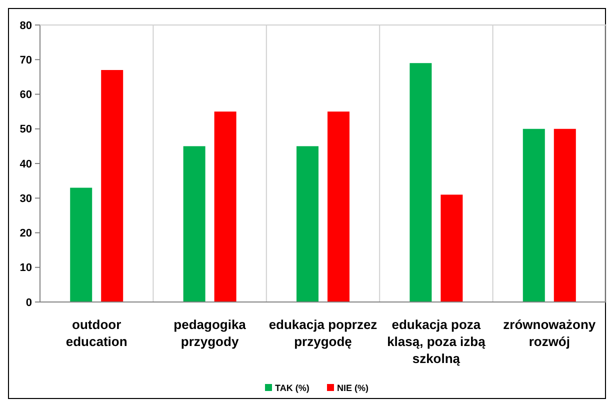 The width and height of the screenshot is (611, 404). What do you see at coordinates (26, 198) in the screenshot?
I see `y-tick-label: 30` at bounding box center [26, 198].